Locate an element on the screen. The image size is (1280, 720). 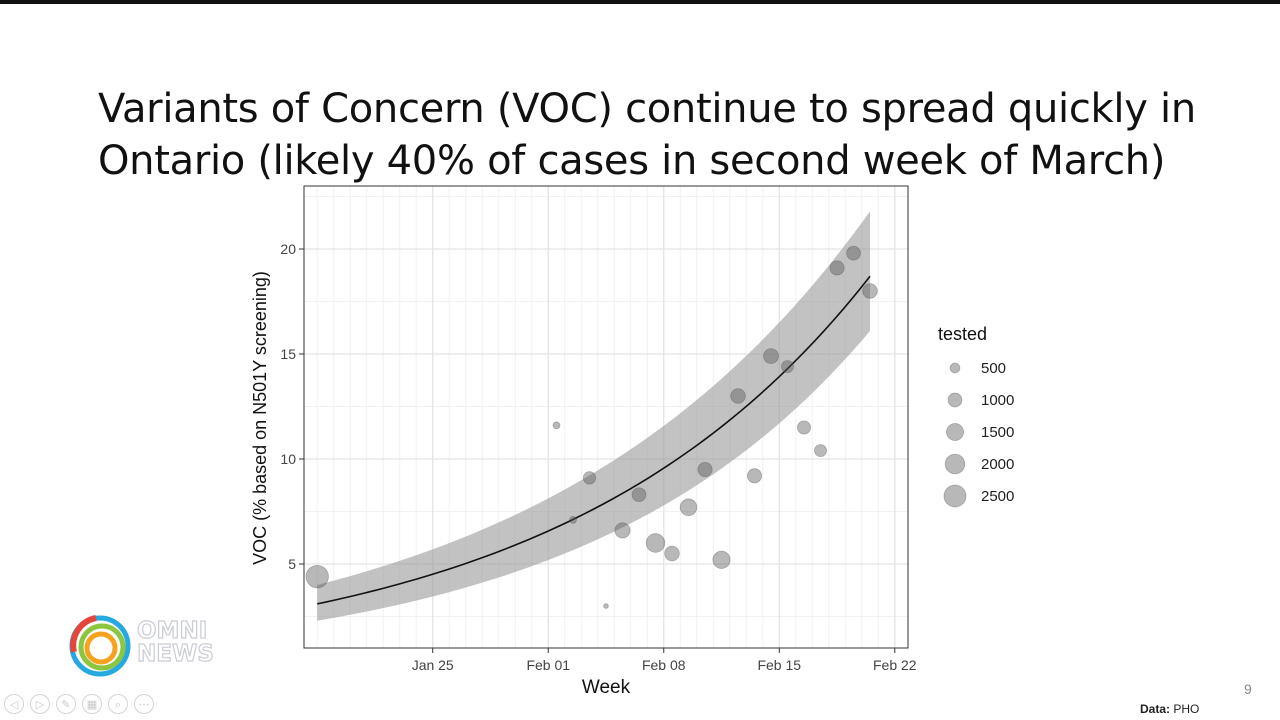
zoom-button: ⌕ is located at coordinates (118, 704).